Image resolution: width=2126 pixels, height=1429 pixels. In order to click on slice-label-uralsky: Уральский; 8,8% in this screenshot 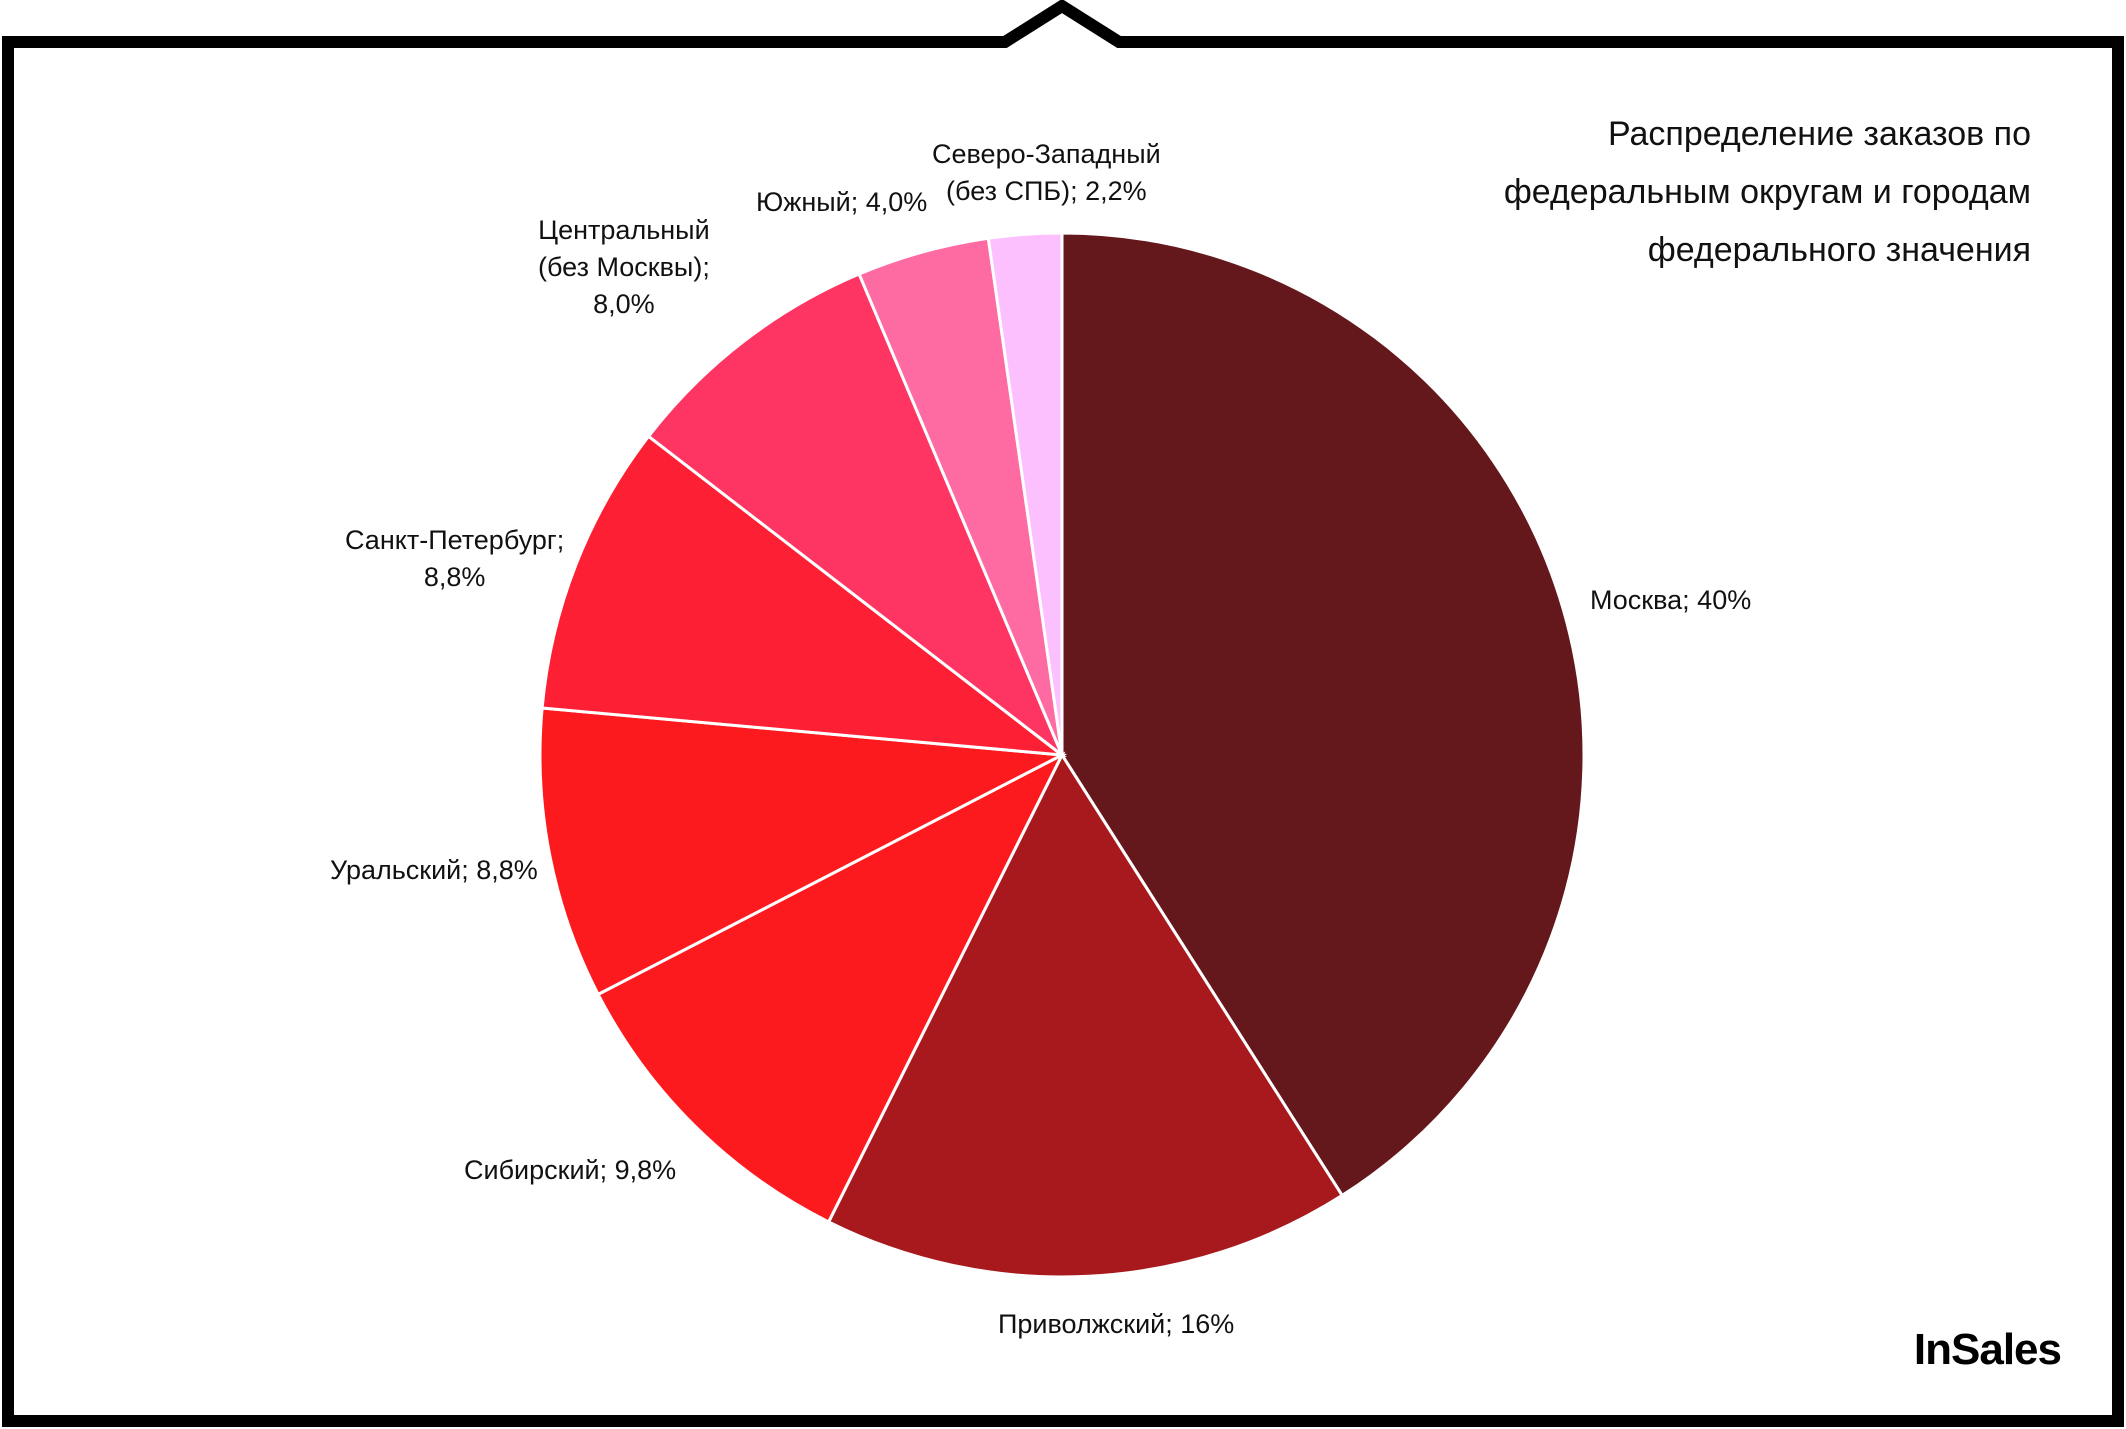, I will do `click(434, 870)`.